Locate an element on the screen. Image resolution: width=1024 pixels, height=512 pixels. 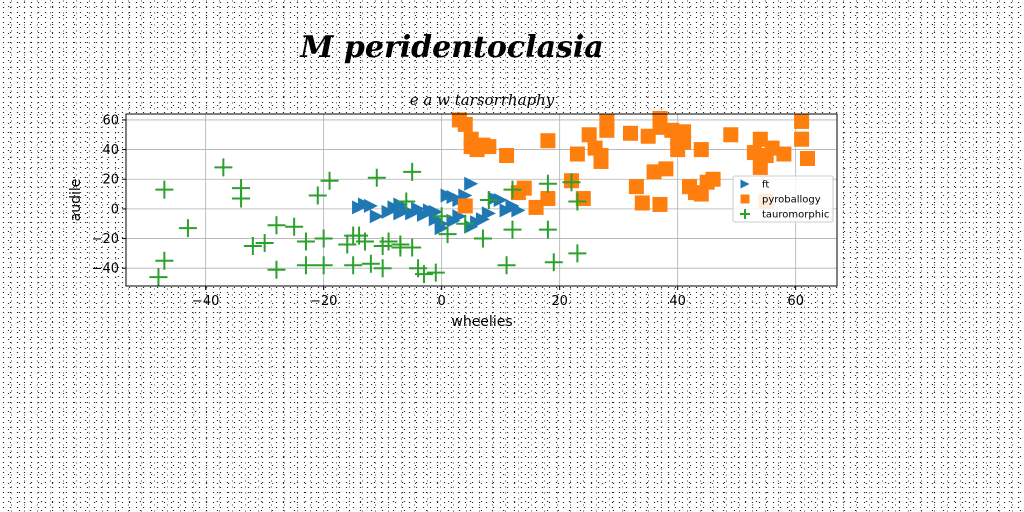
x-tick-label: −20 is located at coordinates (323, 301).